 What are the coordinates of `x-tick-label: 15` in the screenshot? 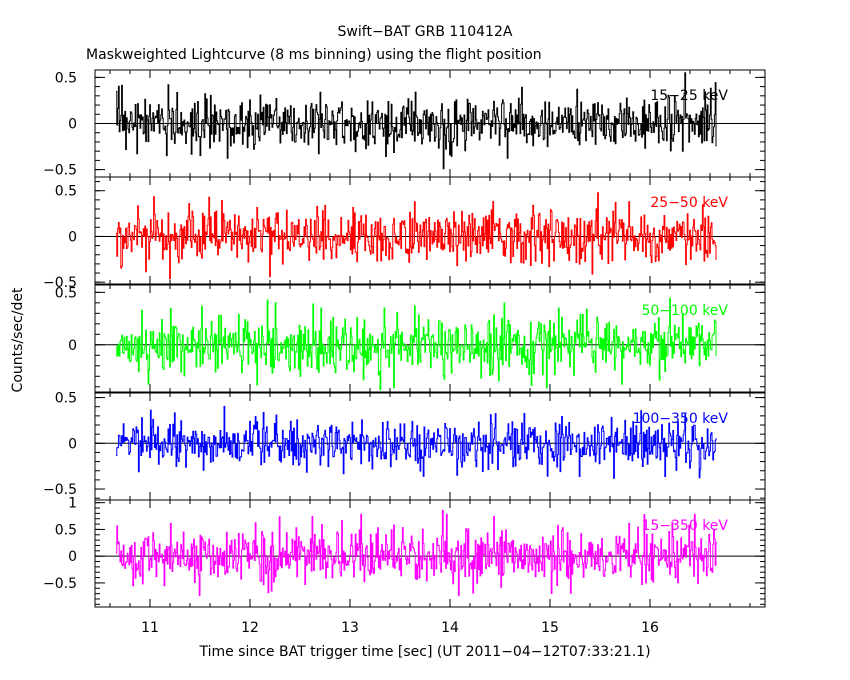 It's located at (550, 628).